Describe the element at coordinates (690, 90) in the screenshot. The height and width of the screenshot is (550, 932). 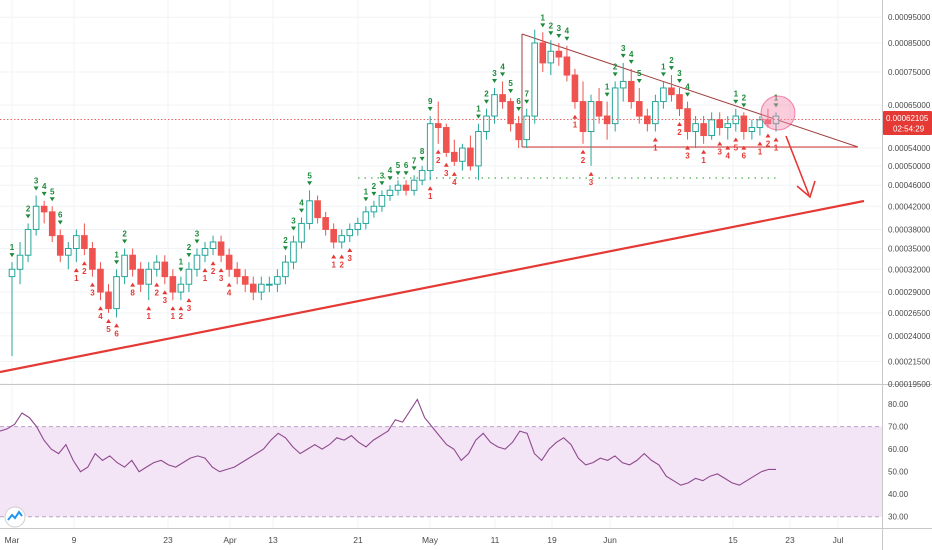
I see `descending-triangle` at that location.